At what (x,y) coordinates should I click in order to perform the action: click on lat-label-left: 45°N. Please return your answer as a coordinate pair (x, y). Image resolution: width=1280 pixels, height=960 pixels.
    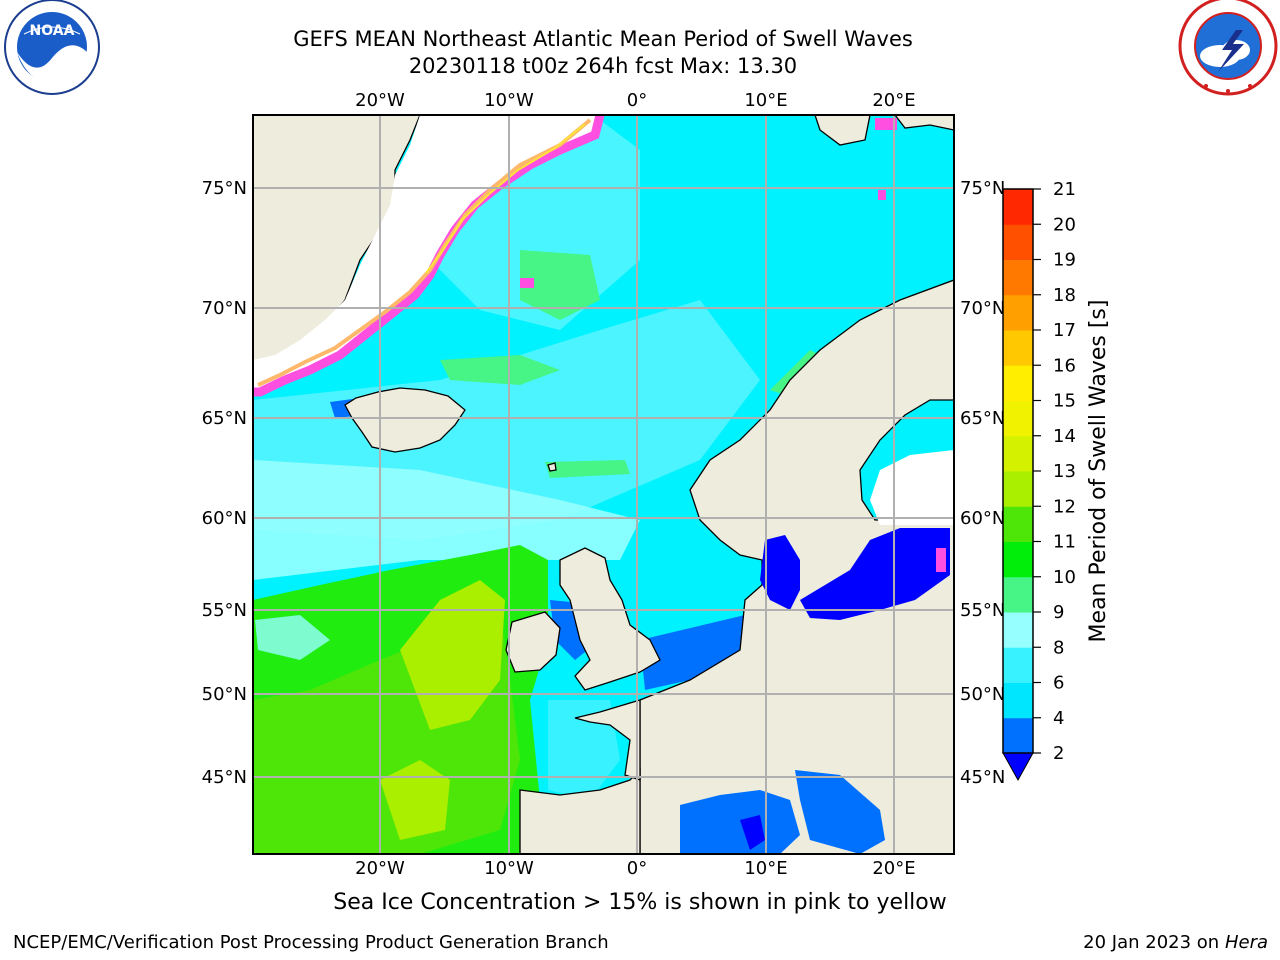
    Looking at the image, I should click on (224, 777).